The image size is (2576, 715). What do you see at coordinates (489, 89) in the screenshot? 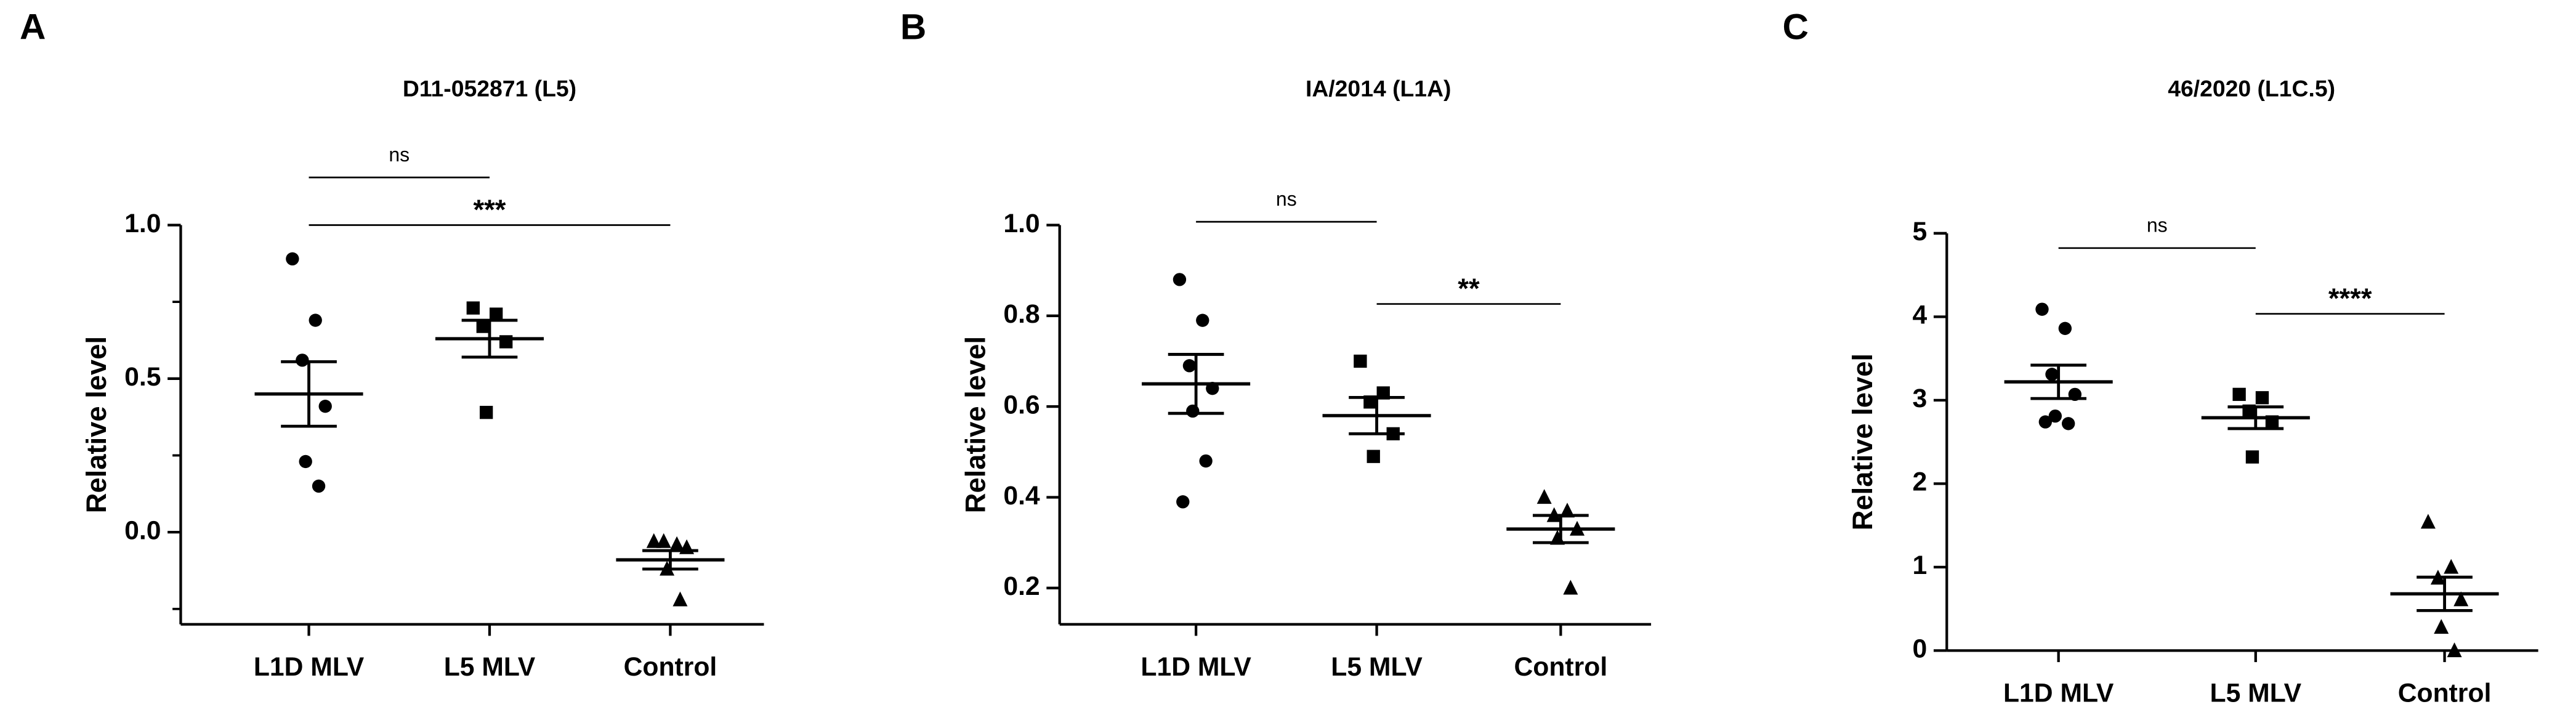
I see `chart-title: D11-052871 (L5)` at bounding box center [489, 89].